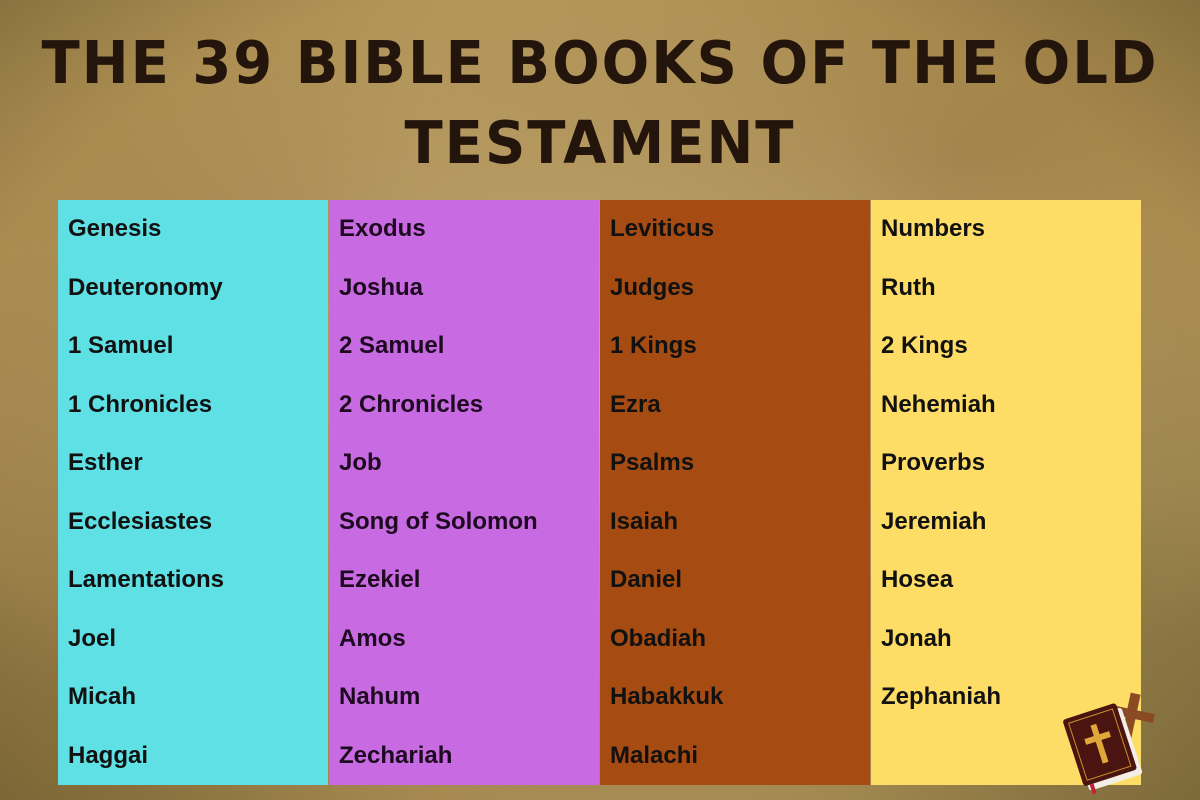 This screenshot has width=1200, height=800. Describe the element at coordinates (381, 287) in the screenshot. I see `book-cell: Joshua` at that location.